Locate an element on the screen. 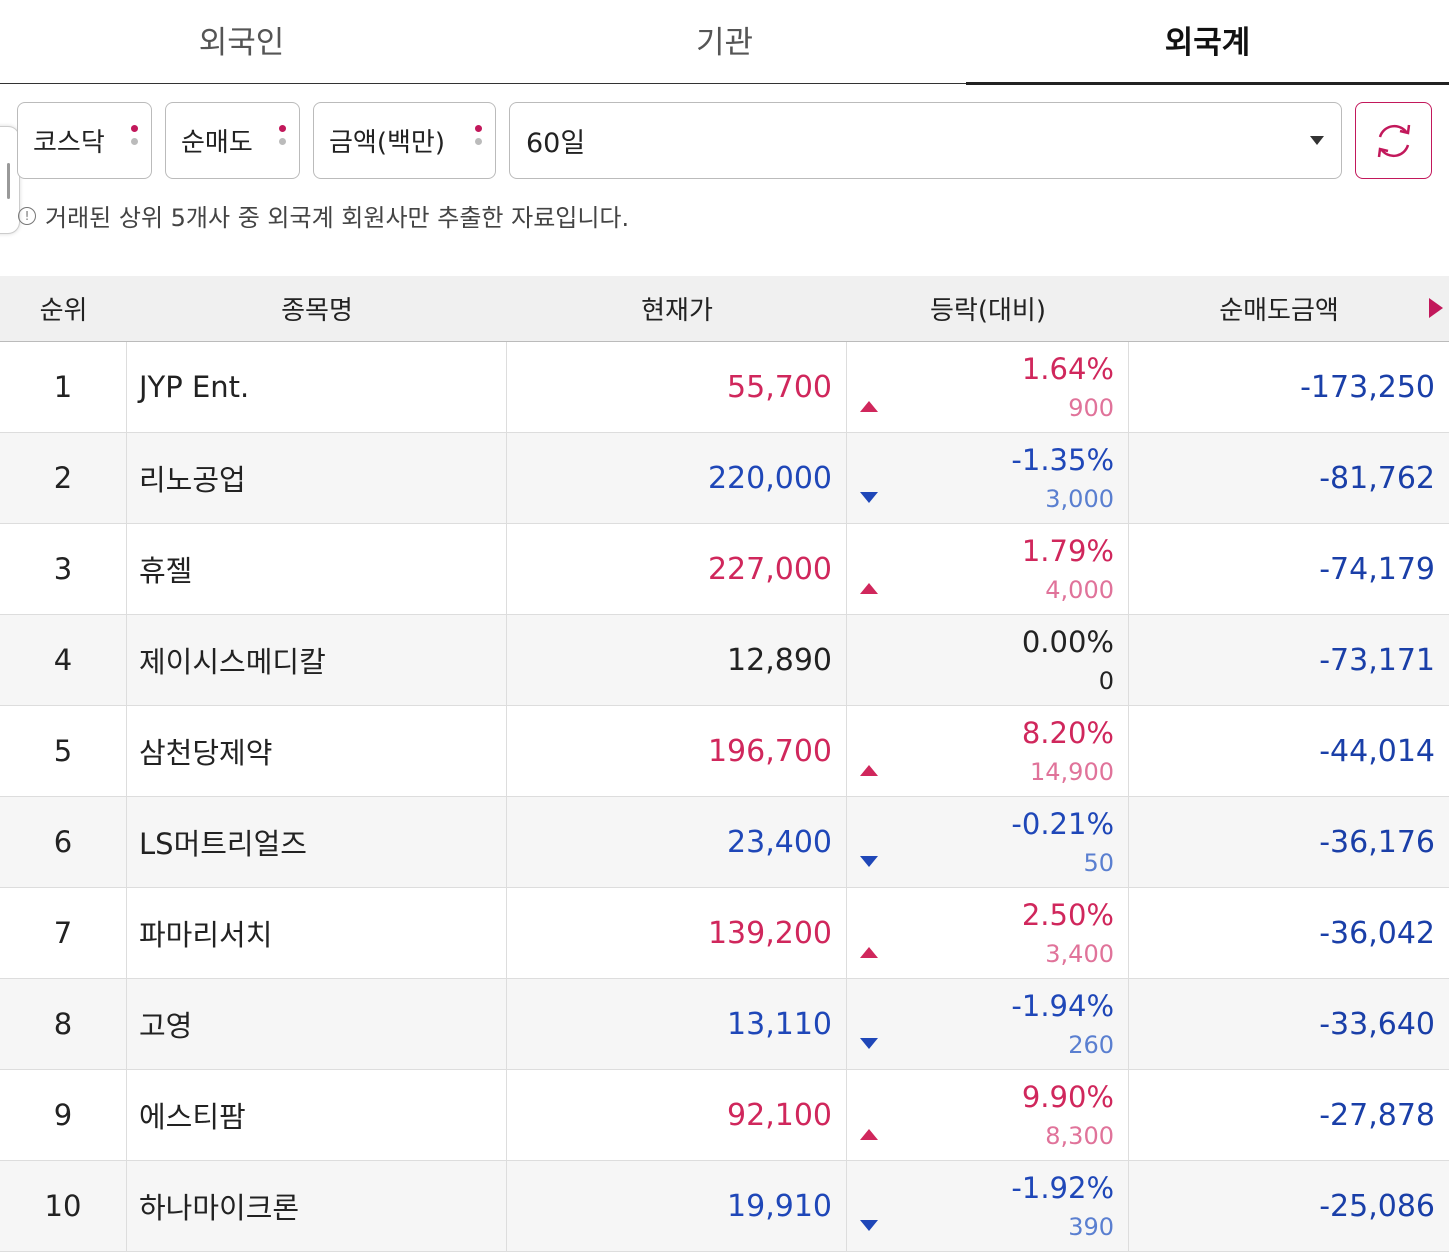  stock-name: 삼천당제약 is located at coordinates (317, 751).